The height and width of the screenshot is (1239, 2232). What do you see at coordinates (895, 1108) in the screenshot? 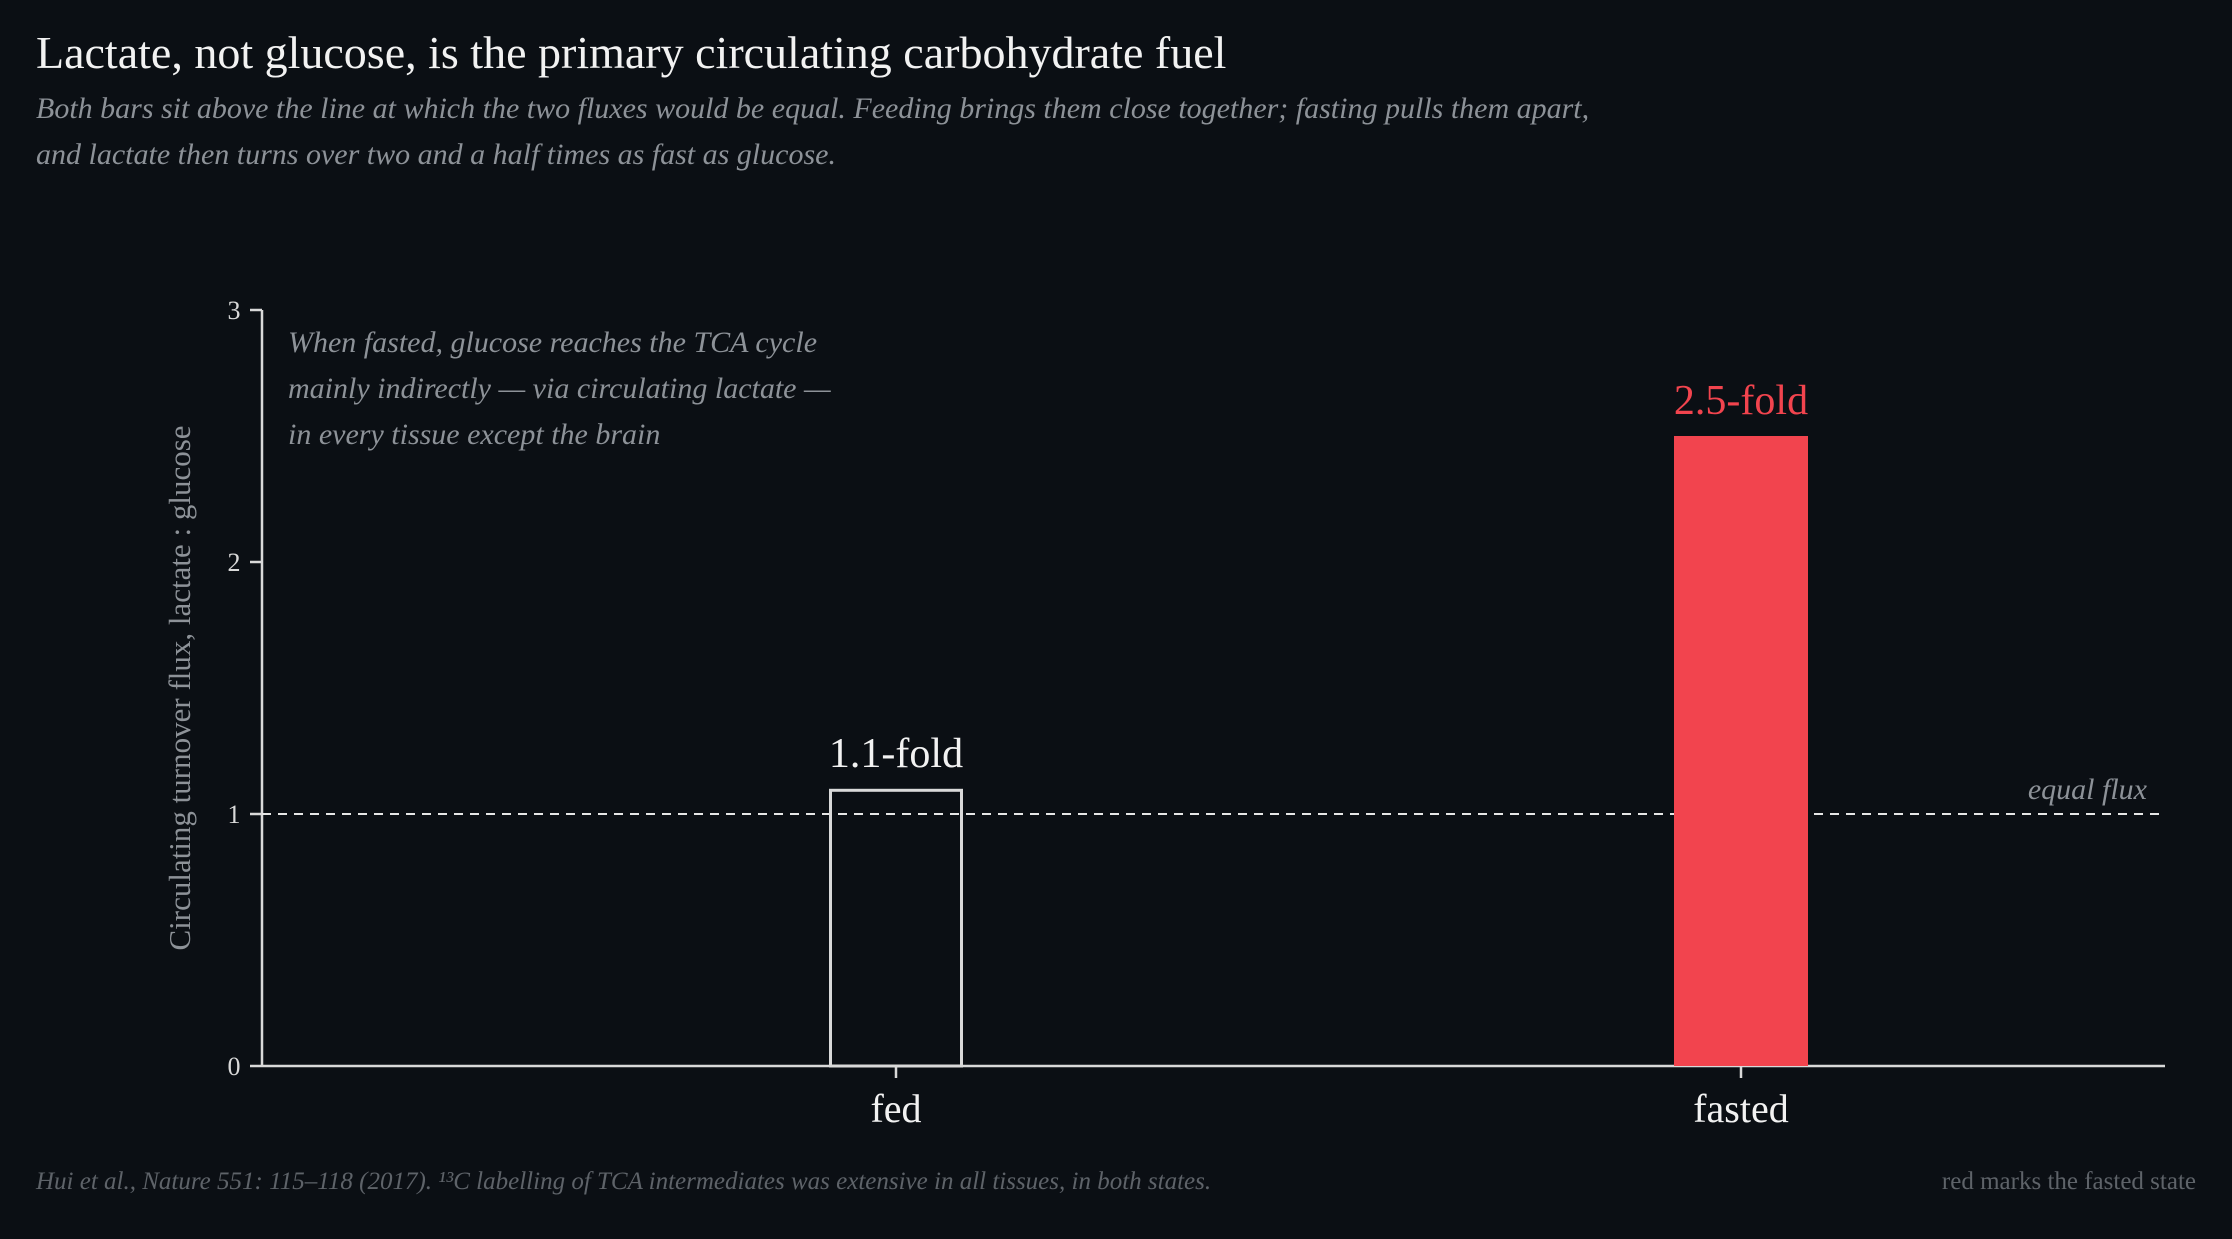
I see `x-tick-label-fed: fed` at bounding box center [895, 1108].